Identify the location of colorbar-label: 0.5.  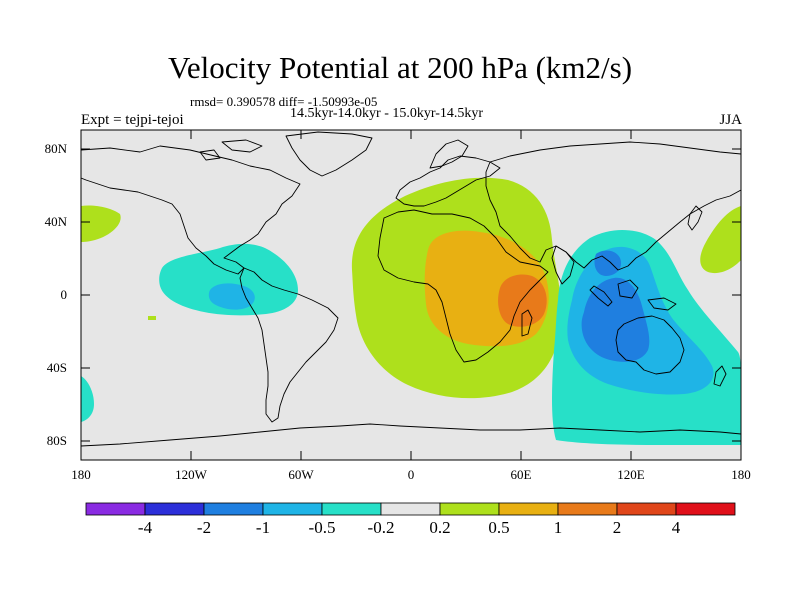
(499, 527).